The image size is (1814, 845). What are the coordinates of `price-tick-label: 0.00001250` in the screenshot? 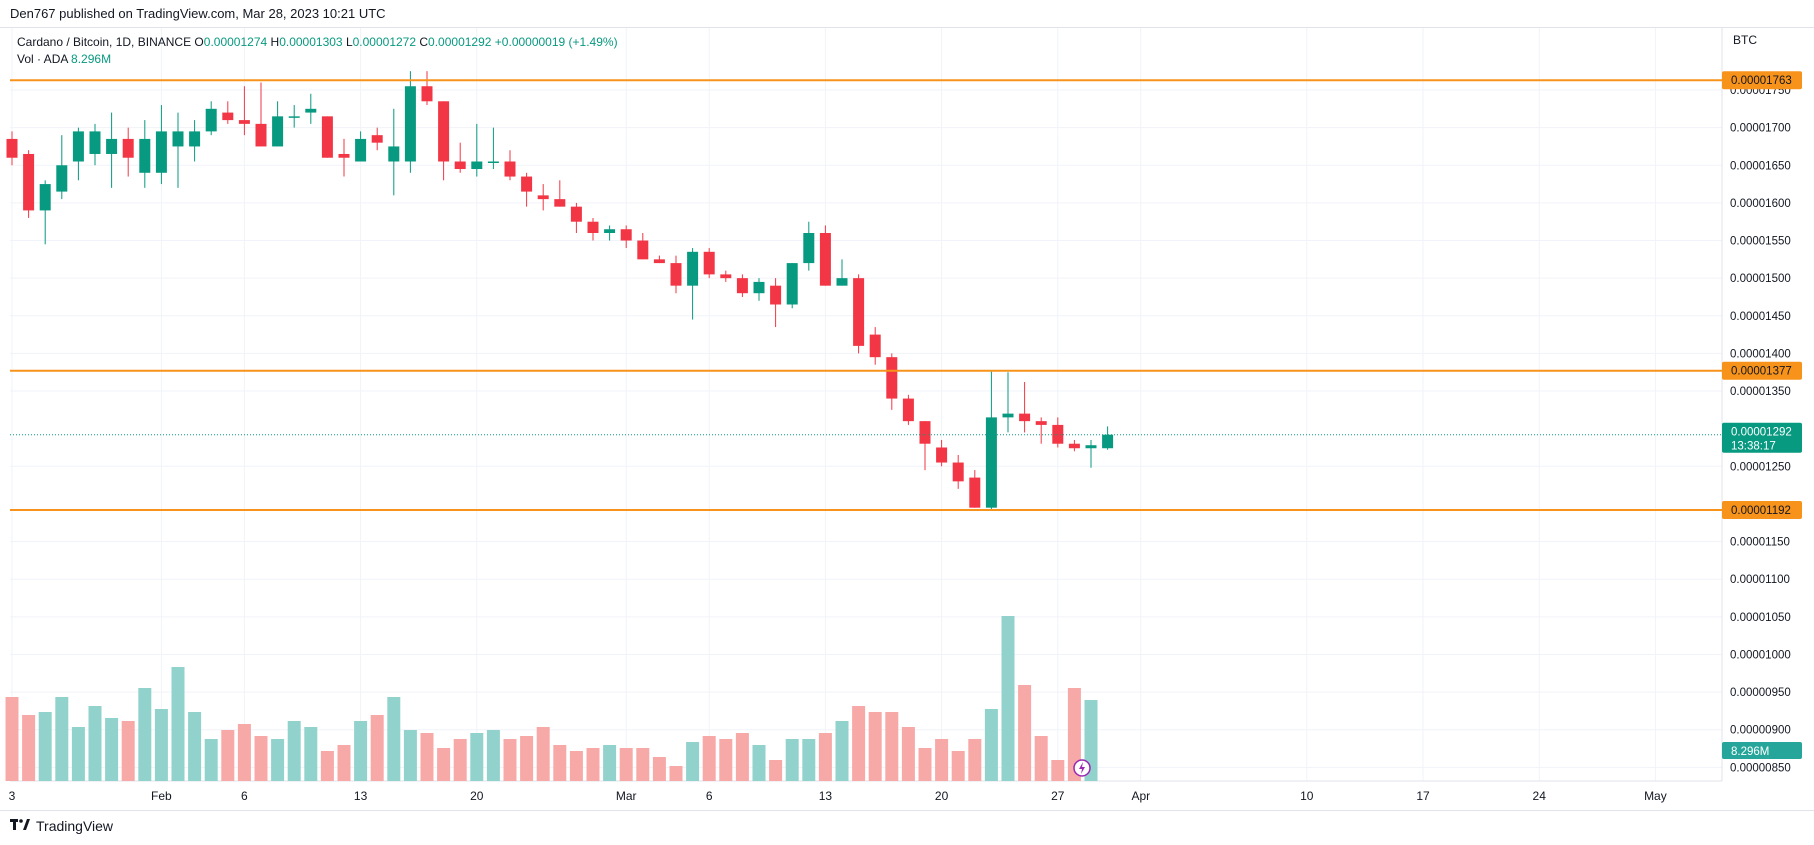 It's located at (1760, 467).